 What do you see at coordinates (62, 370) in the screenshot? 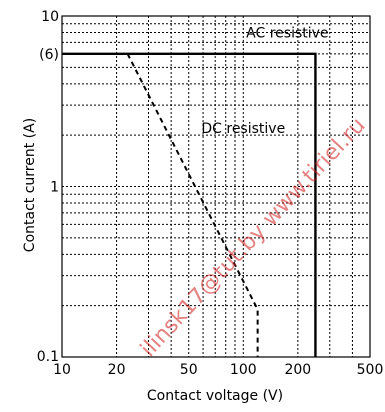
I see `x-tick-label: 10` at bounding box center [62, 370].